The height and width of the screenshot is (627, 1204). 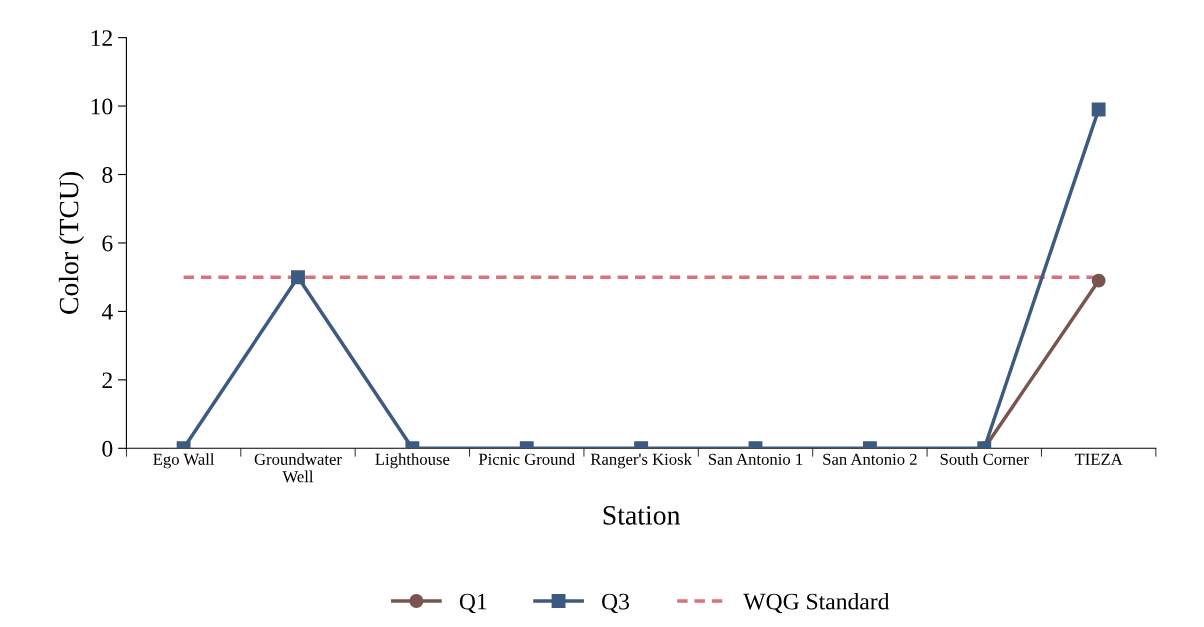 What do you see at coordinates (473, 603) in the screenshot?
I see `legend-label: Q1` at bounding box center [473, 603].